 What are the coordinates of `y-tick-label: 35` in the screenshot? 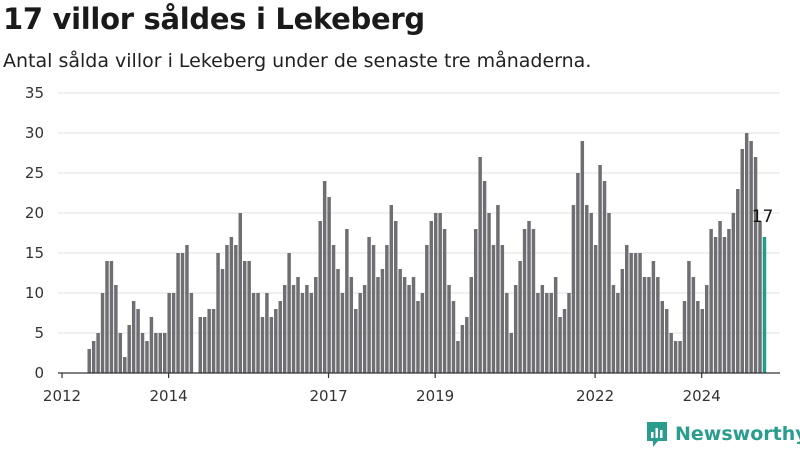 It's located at (34, 93).